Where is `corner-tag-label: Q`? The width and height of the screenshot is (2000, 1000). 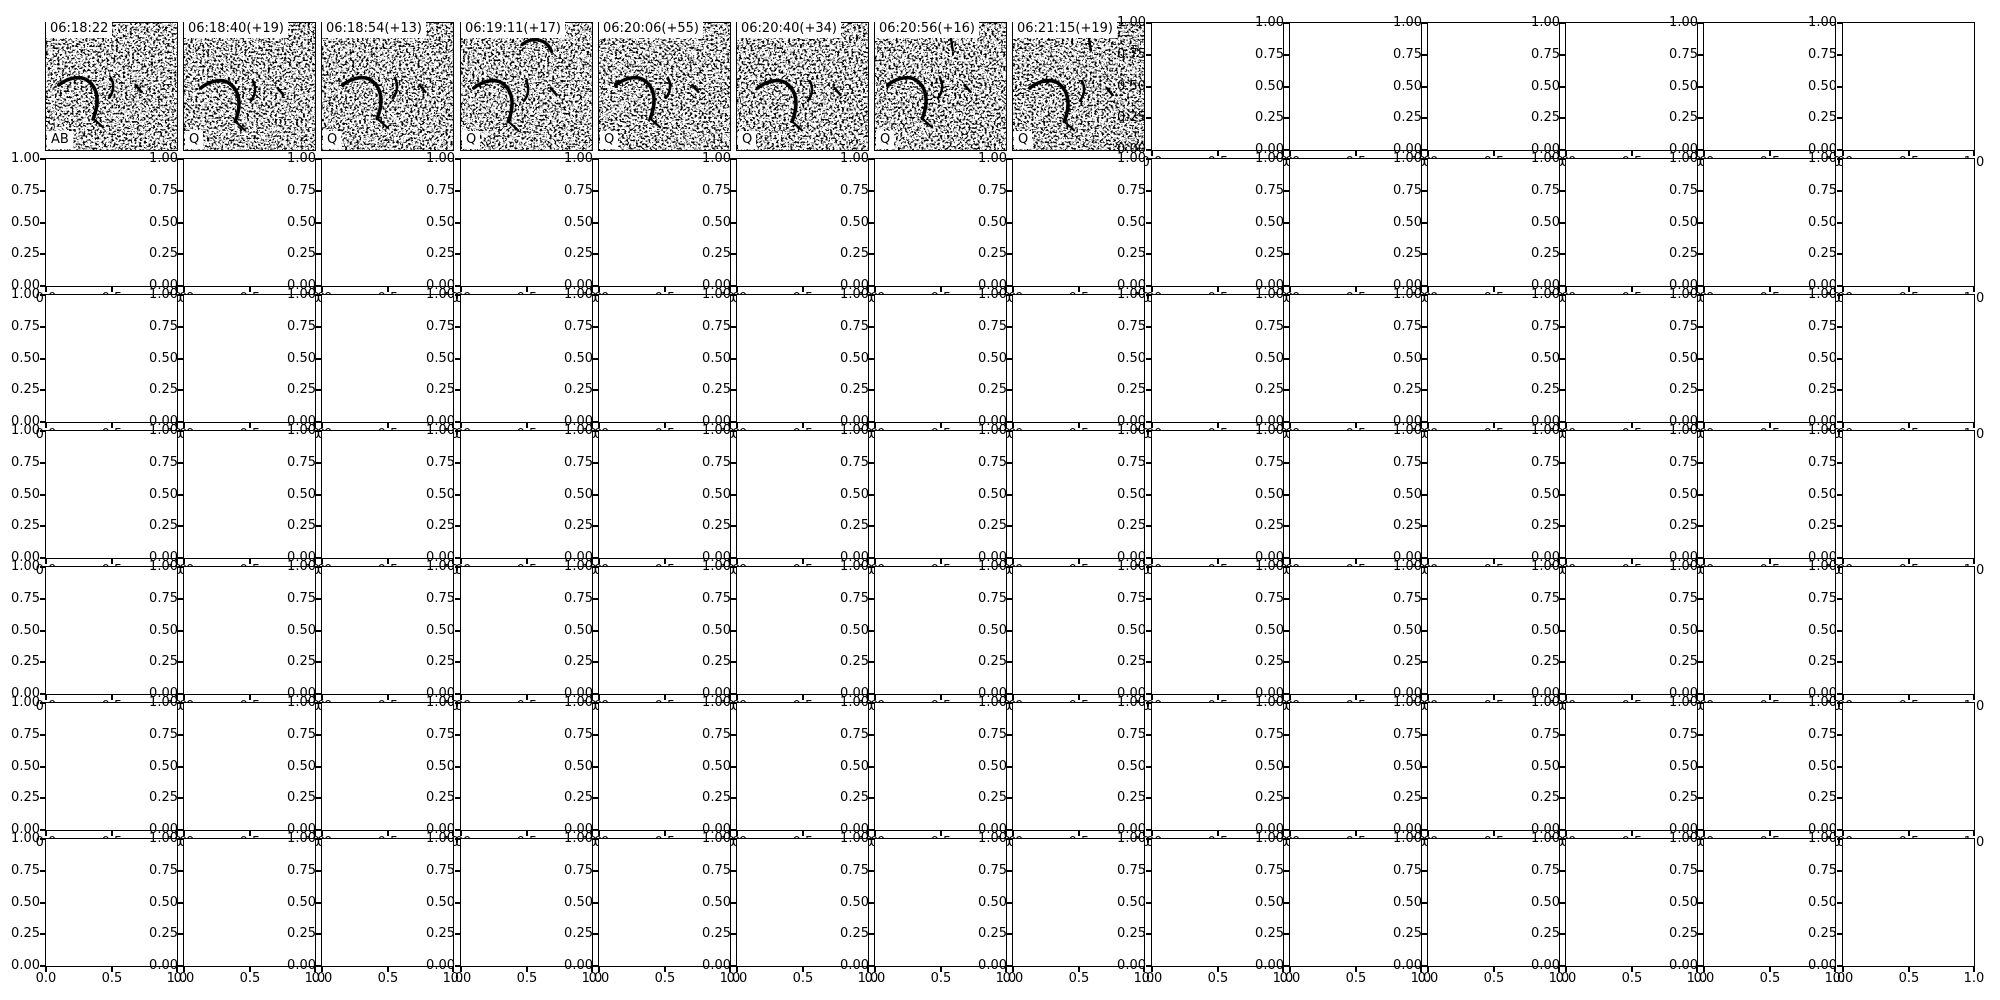 corner-tag-label: Q is located at coordinates (747, 140).